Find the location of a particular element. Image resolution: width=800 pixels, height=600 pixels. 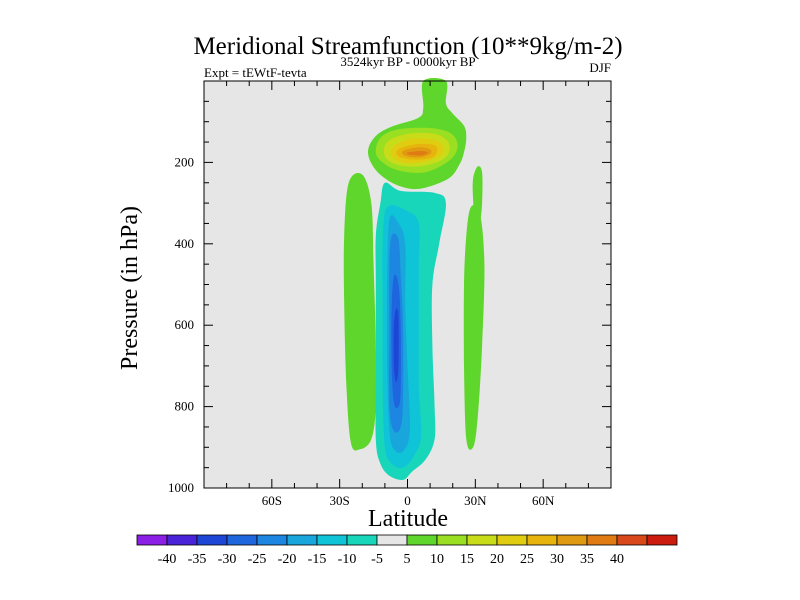

contour-region--30-15 is located at coordinates (396, 345).